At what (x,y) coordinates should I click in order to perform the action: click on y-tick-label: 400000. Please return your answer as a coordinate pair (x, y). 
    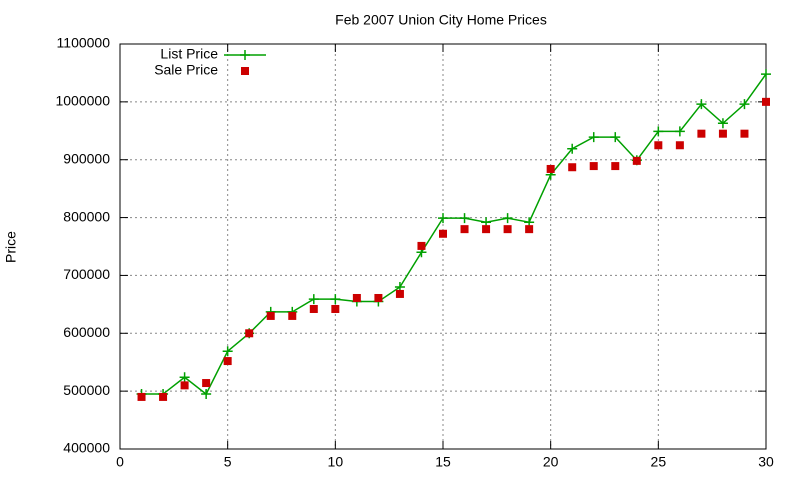
    Looking at the image, I should click on (86, 448).